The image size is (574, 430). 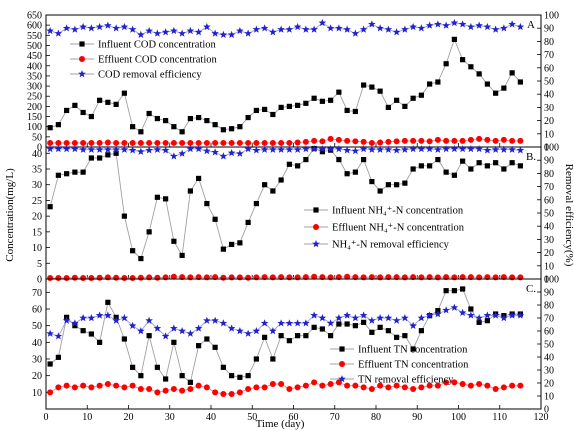 I want to click on right-y-tick-label: 30, so click(x=549, y=371).